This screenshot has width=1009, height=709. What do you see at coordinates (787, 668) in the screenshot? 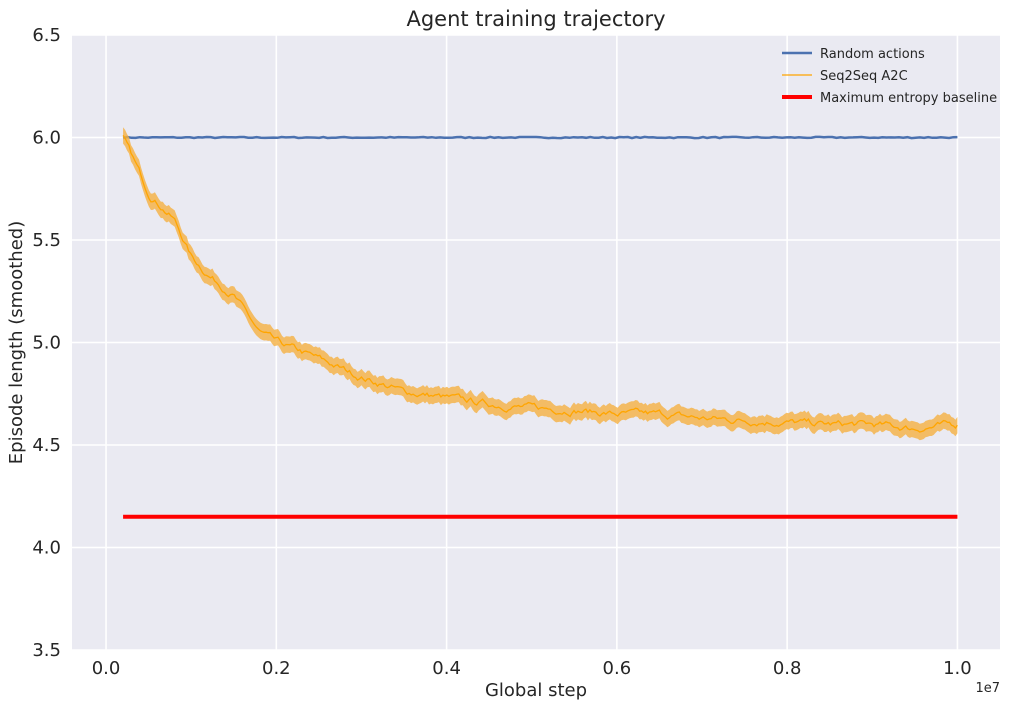
I see `x-tick-label: 0.8` at bounding box center [787, 668].